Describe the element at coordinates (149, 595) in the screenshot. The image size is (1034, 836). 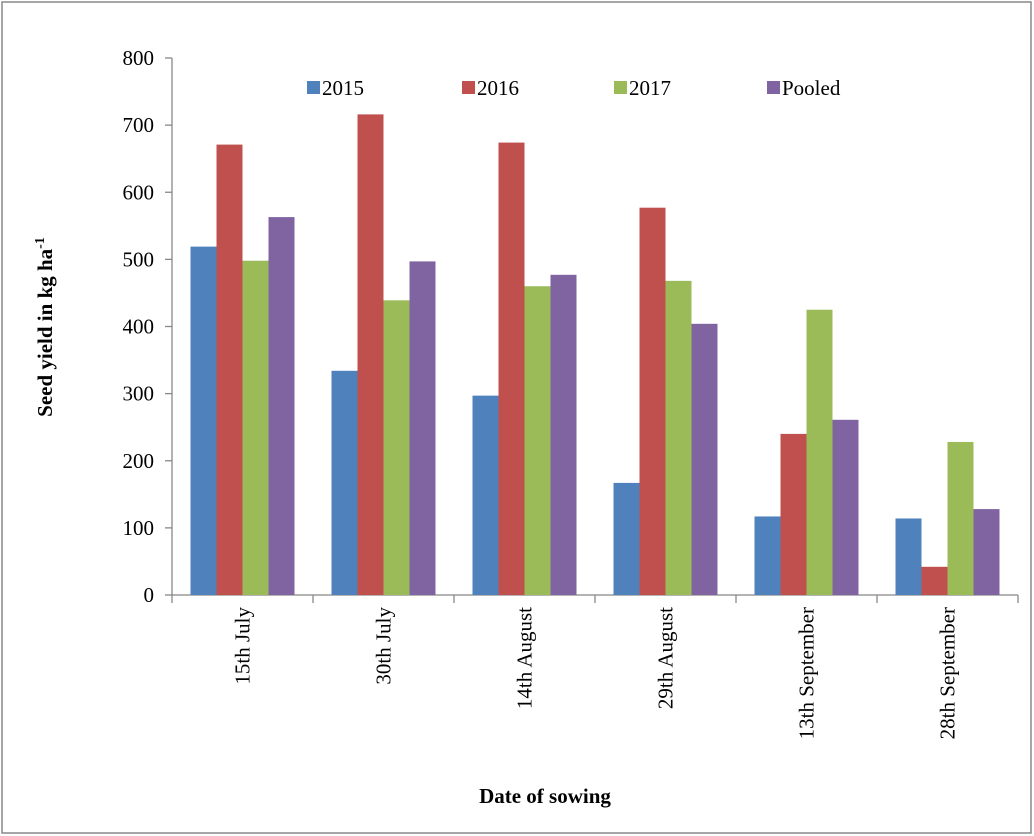
I see `y-tick-label: 0` at that location.